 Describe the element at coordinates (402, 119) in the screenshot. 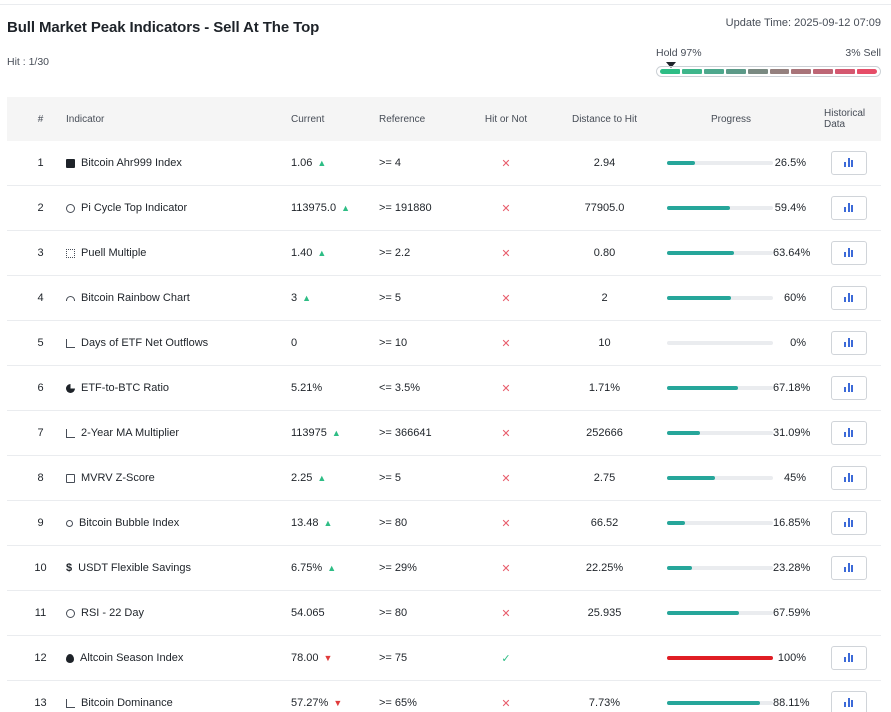

I see `col-reference: Reference` at that location.